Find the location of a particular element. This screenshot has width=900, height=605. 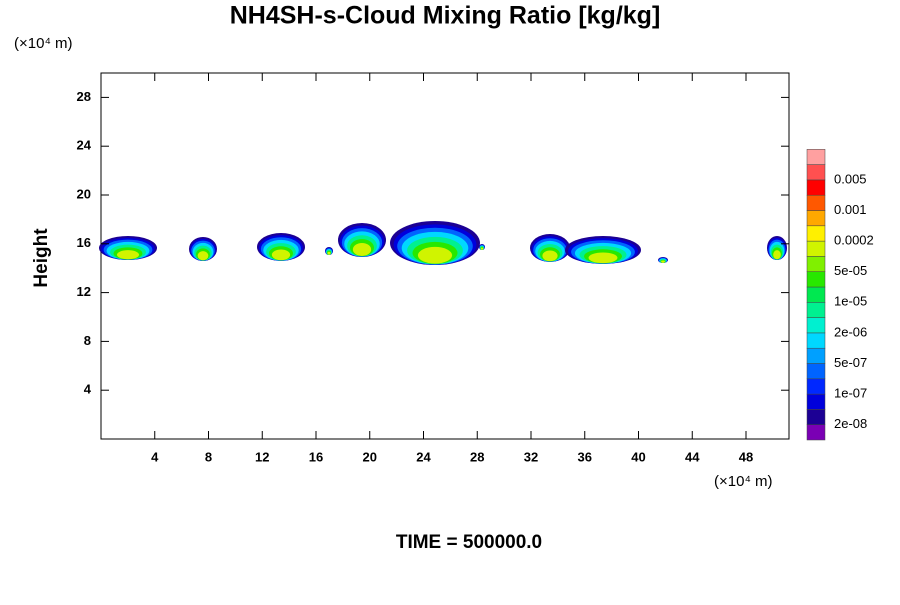

colorbar-label: 0.005 is located at coordinates (850, 178).